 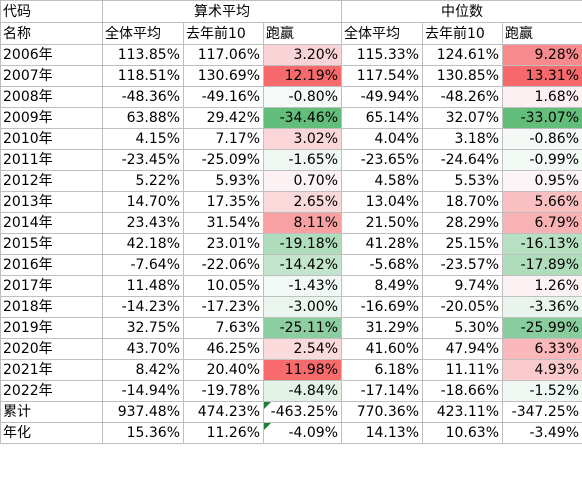 I want to click on cell-median-all: 6.18%, so click(x=382, y=370).